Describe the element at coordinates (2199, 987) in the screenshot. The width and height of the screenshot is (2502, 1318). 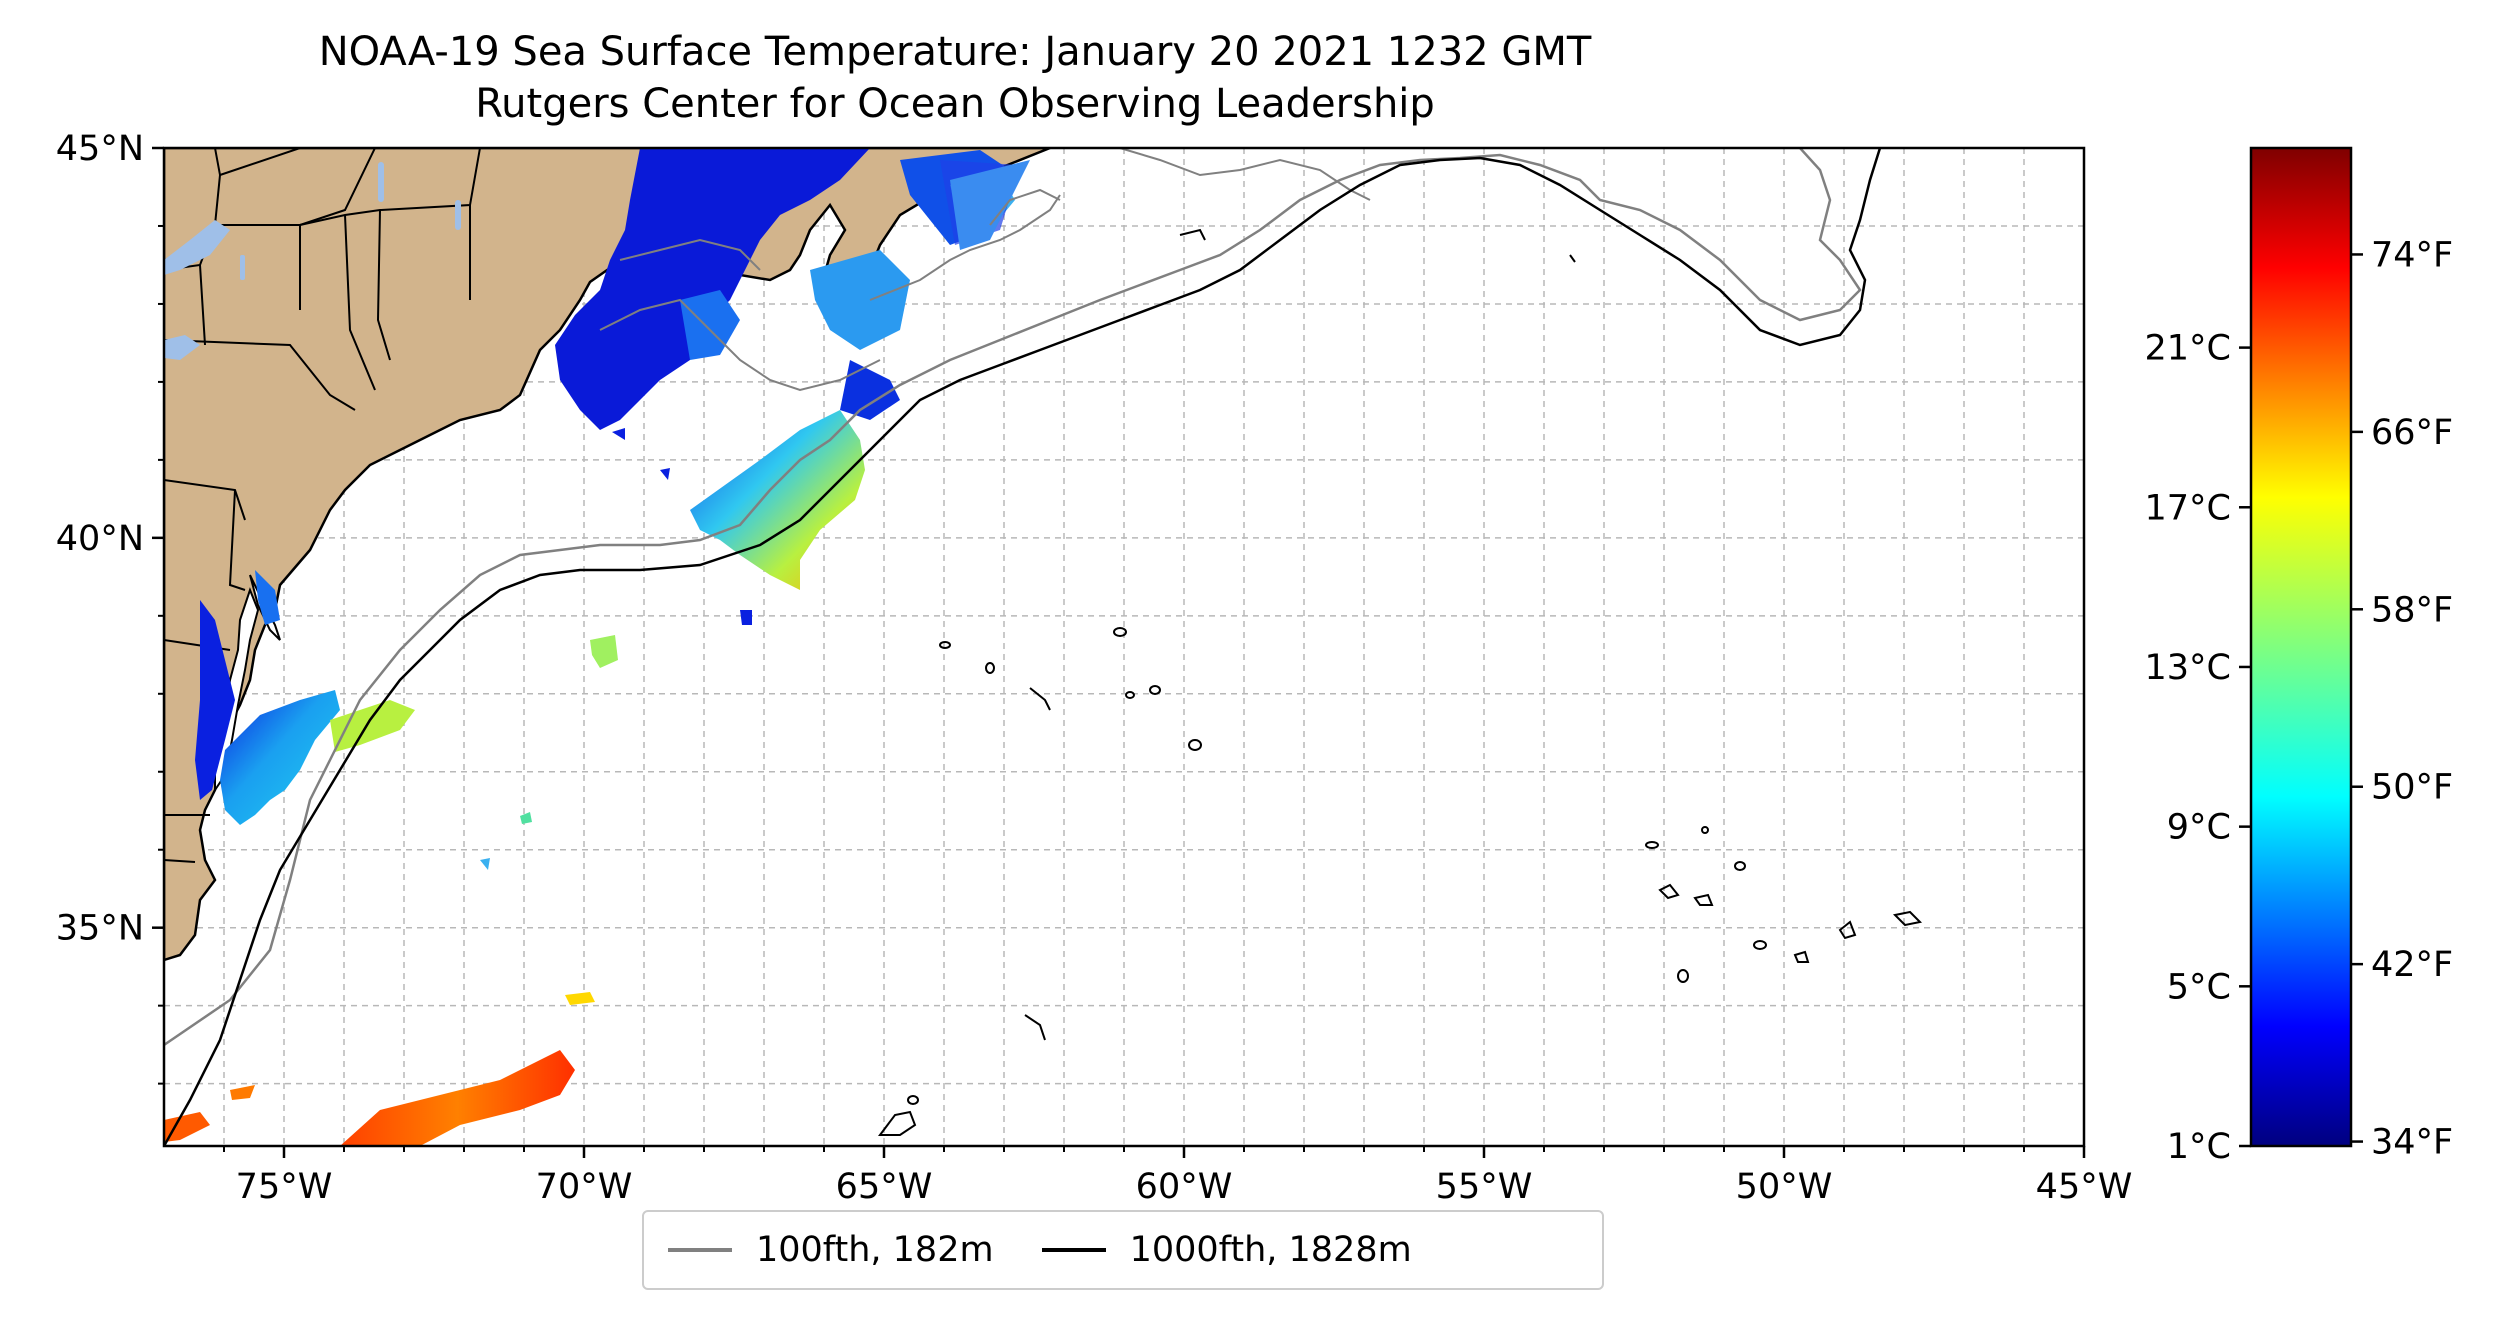
I see `colorbar-c-label: 5°C` at that location.